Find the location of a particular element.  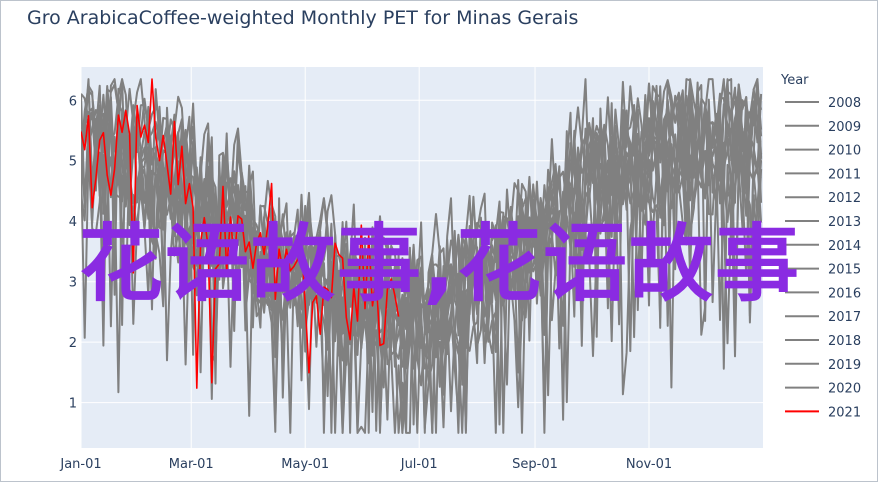

legend-label-2021: 2021 is located at coordinates (844, 412).